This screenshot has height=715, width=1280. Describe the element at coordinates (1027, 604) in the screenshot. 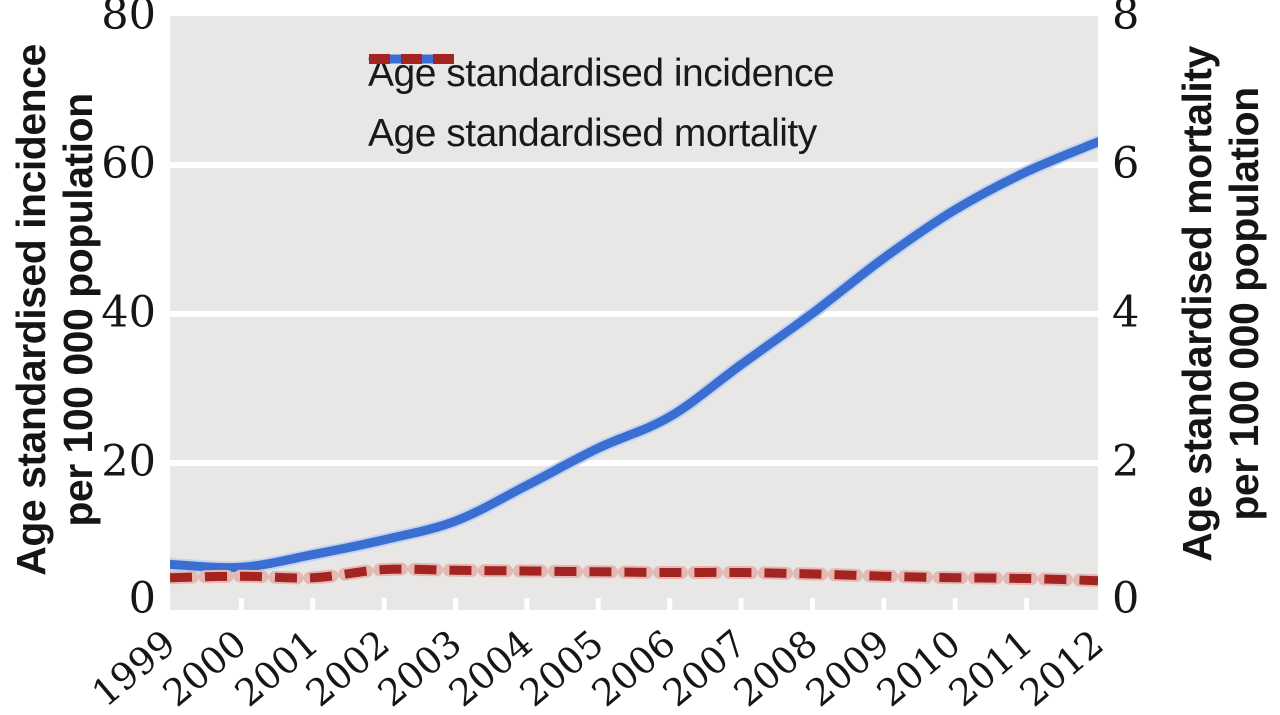

I see `x-tick-2011` at that location.